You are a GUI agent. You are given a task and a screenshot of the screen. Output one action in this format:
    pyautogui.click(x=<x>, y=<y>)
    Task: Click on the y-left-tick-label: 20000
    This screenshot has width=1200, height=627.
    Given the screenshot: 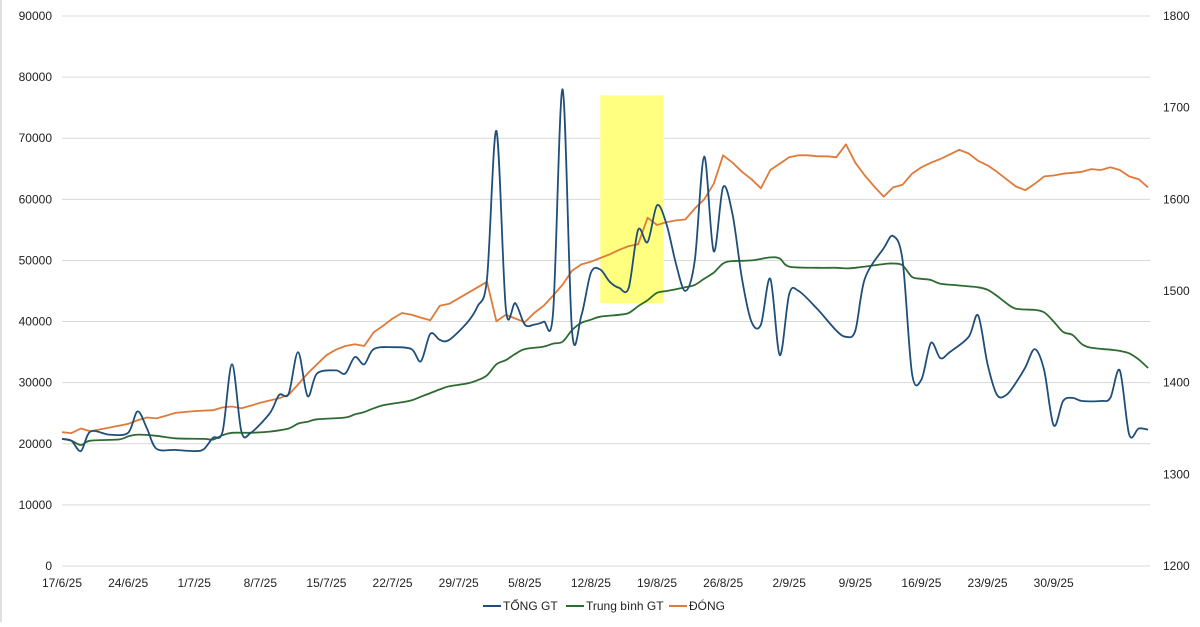 What is the action you would take?
    pyautogui.click(x=36, y=444)
    